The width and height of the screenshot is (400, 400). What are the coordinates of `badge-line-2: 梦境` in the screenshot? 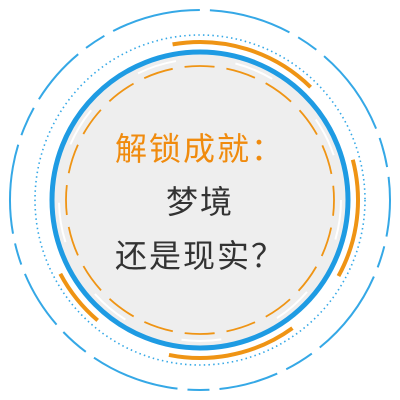 It's located at (200, 202).